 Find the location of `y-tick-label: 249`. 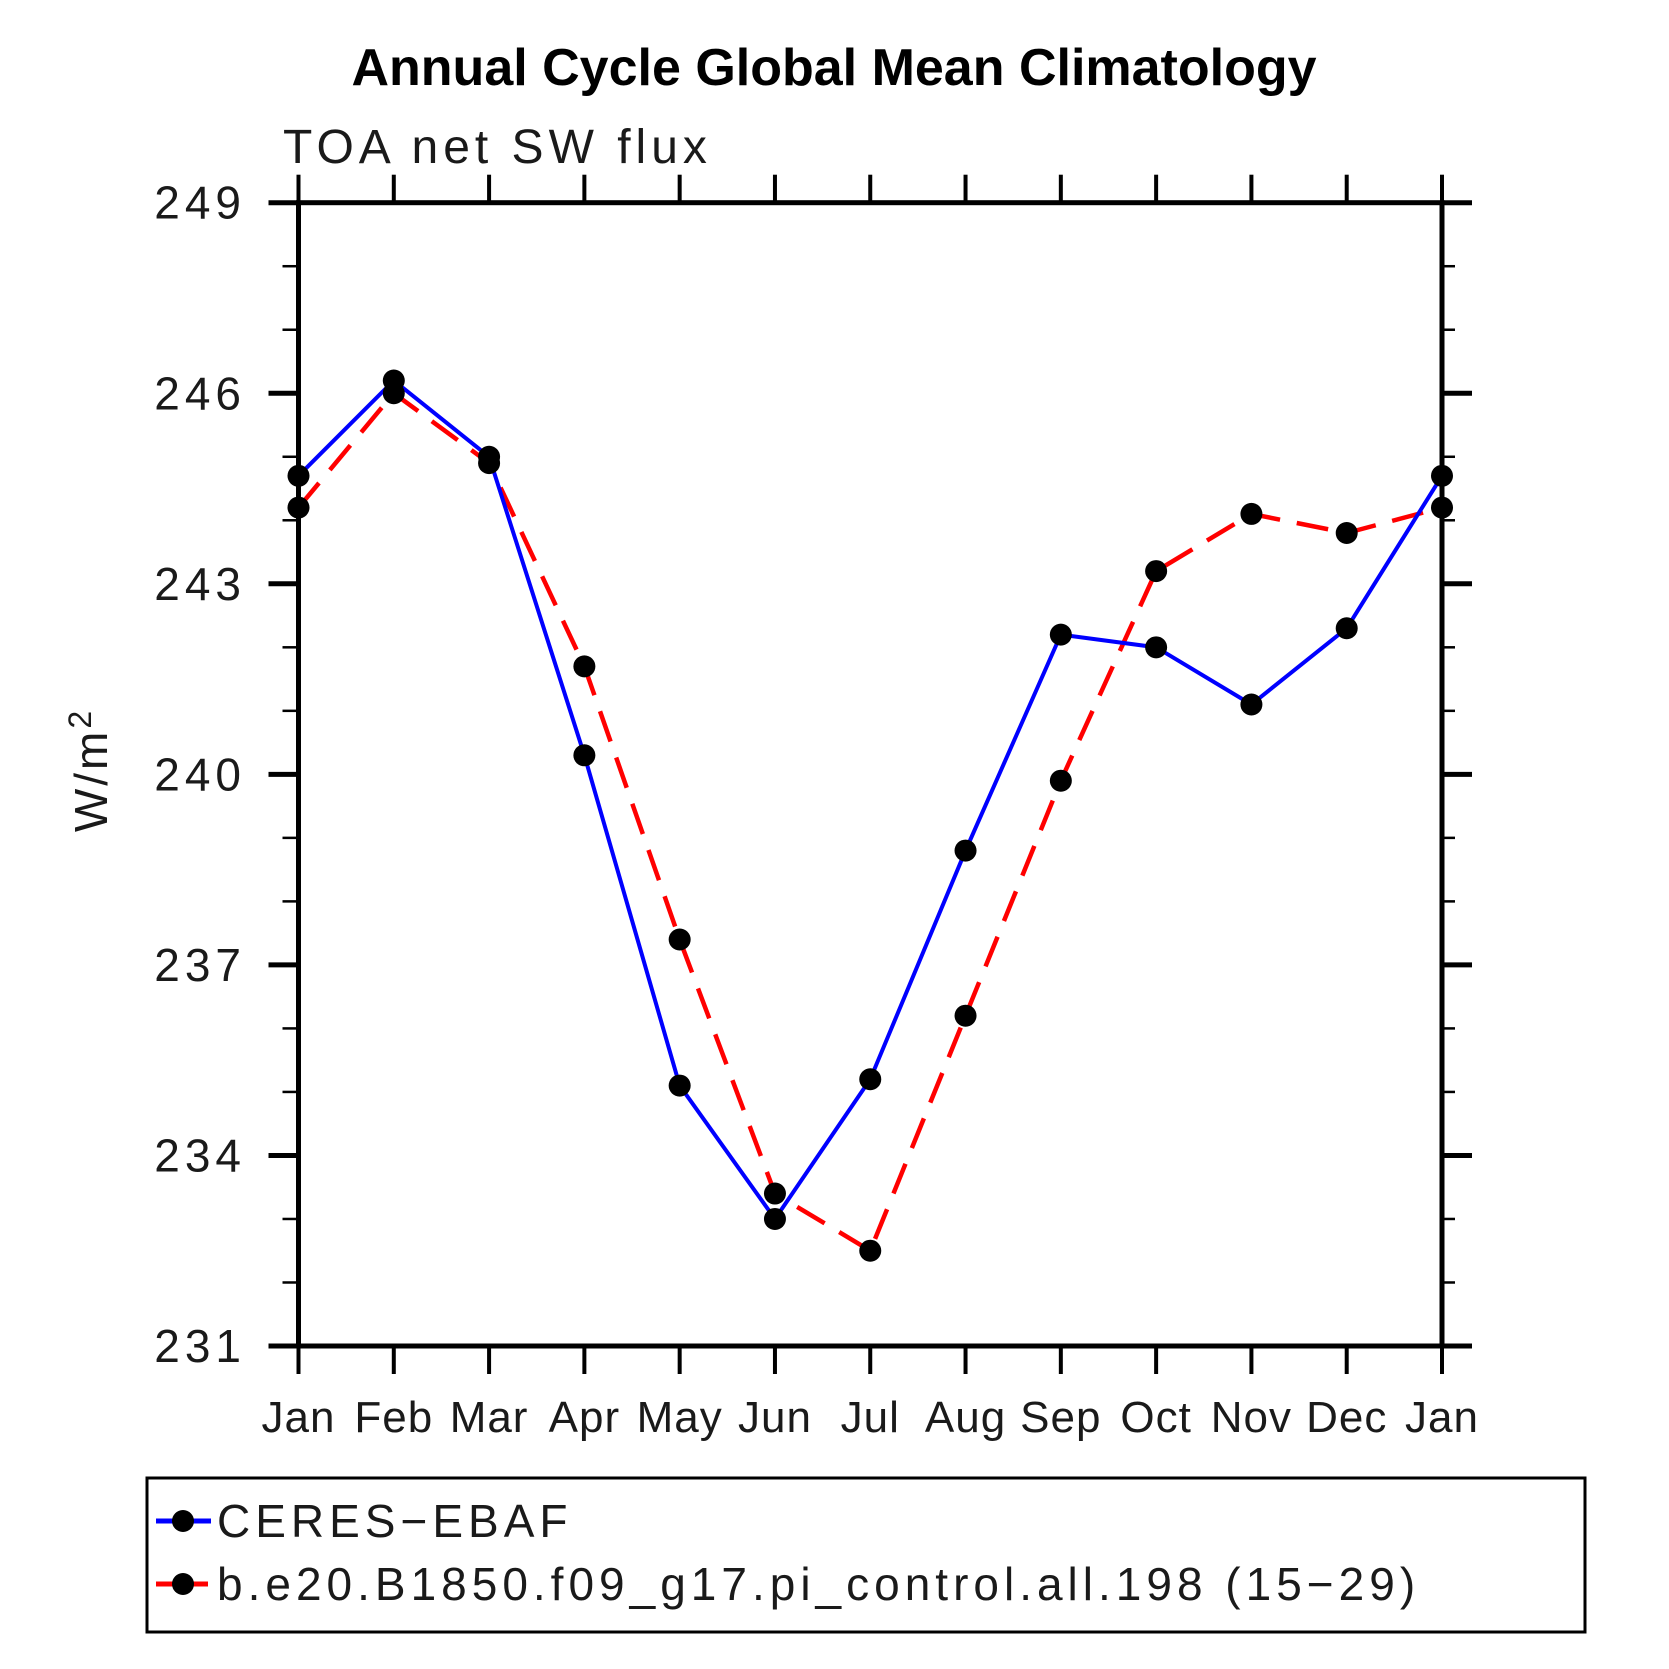

y-tick-label: 249 is located at coordinates (200, 203).